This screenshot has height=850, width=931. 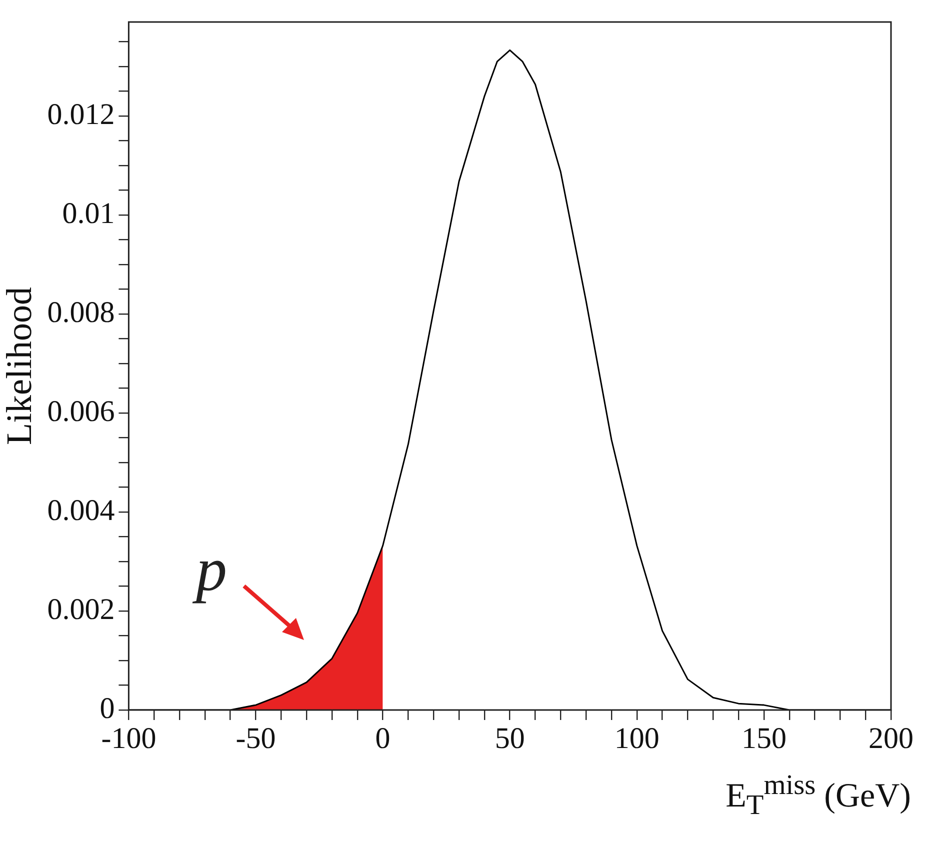 I want to click on x-tick-label: 200, so click(x=891, y=738).